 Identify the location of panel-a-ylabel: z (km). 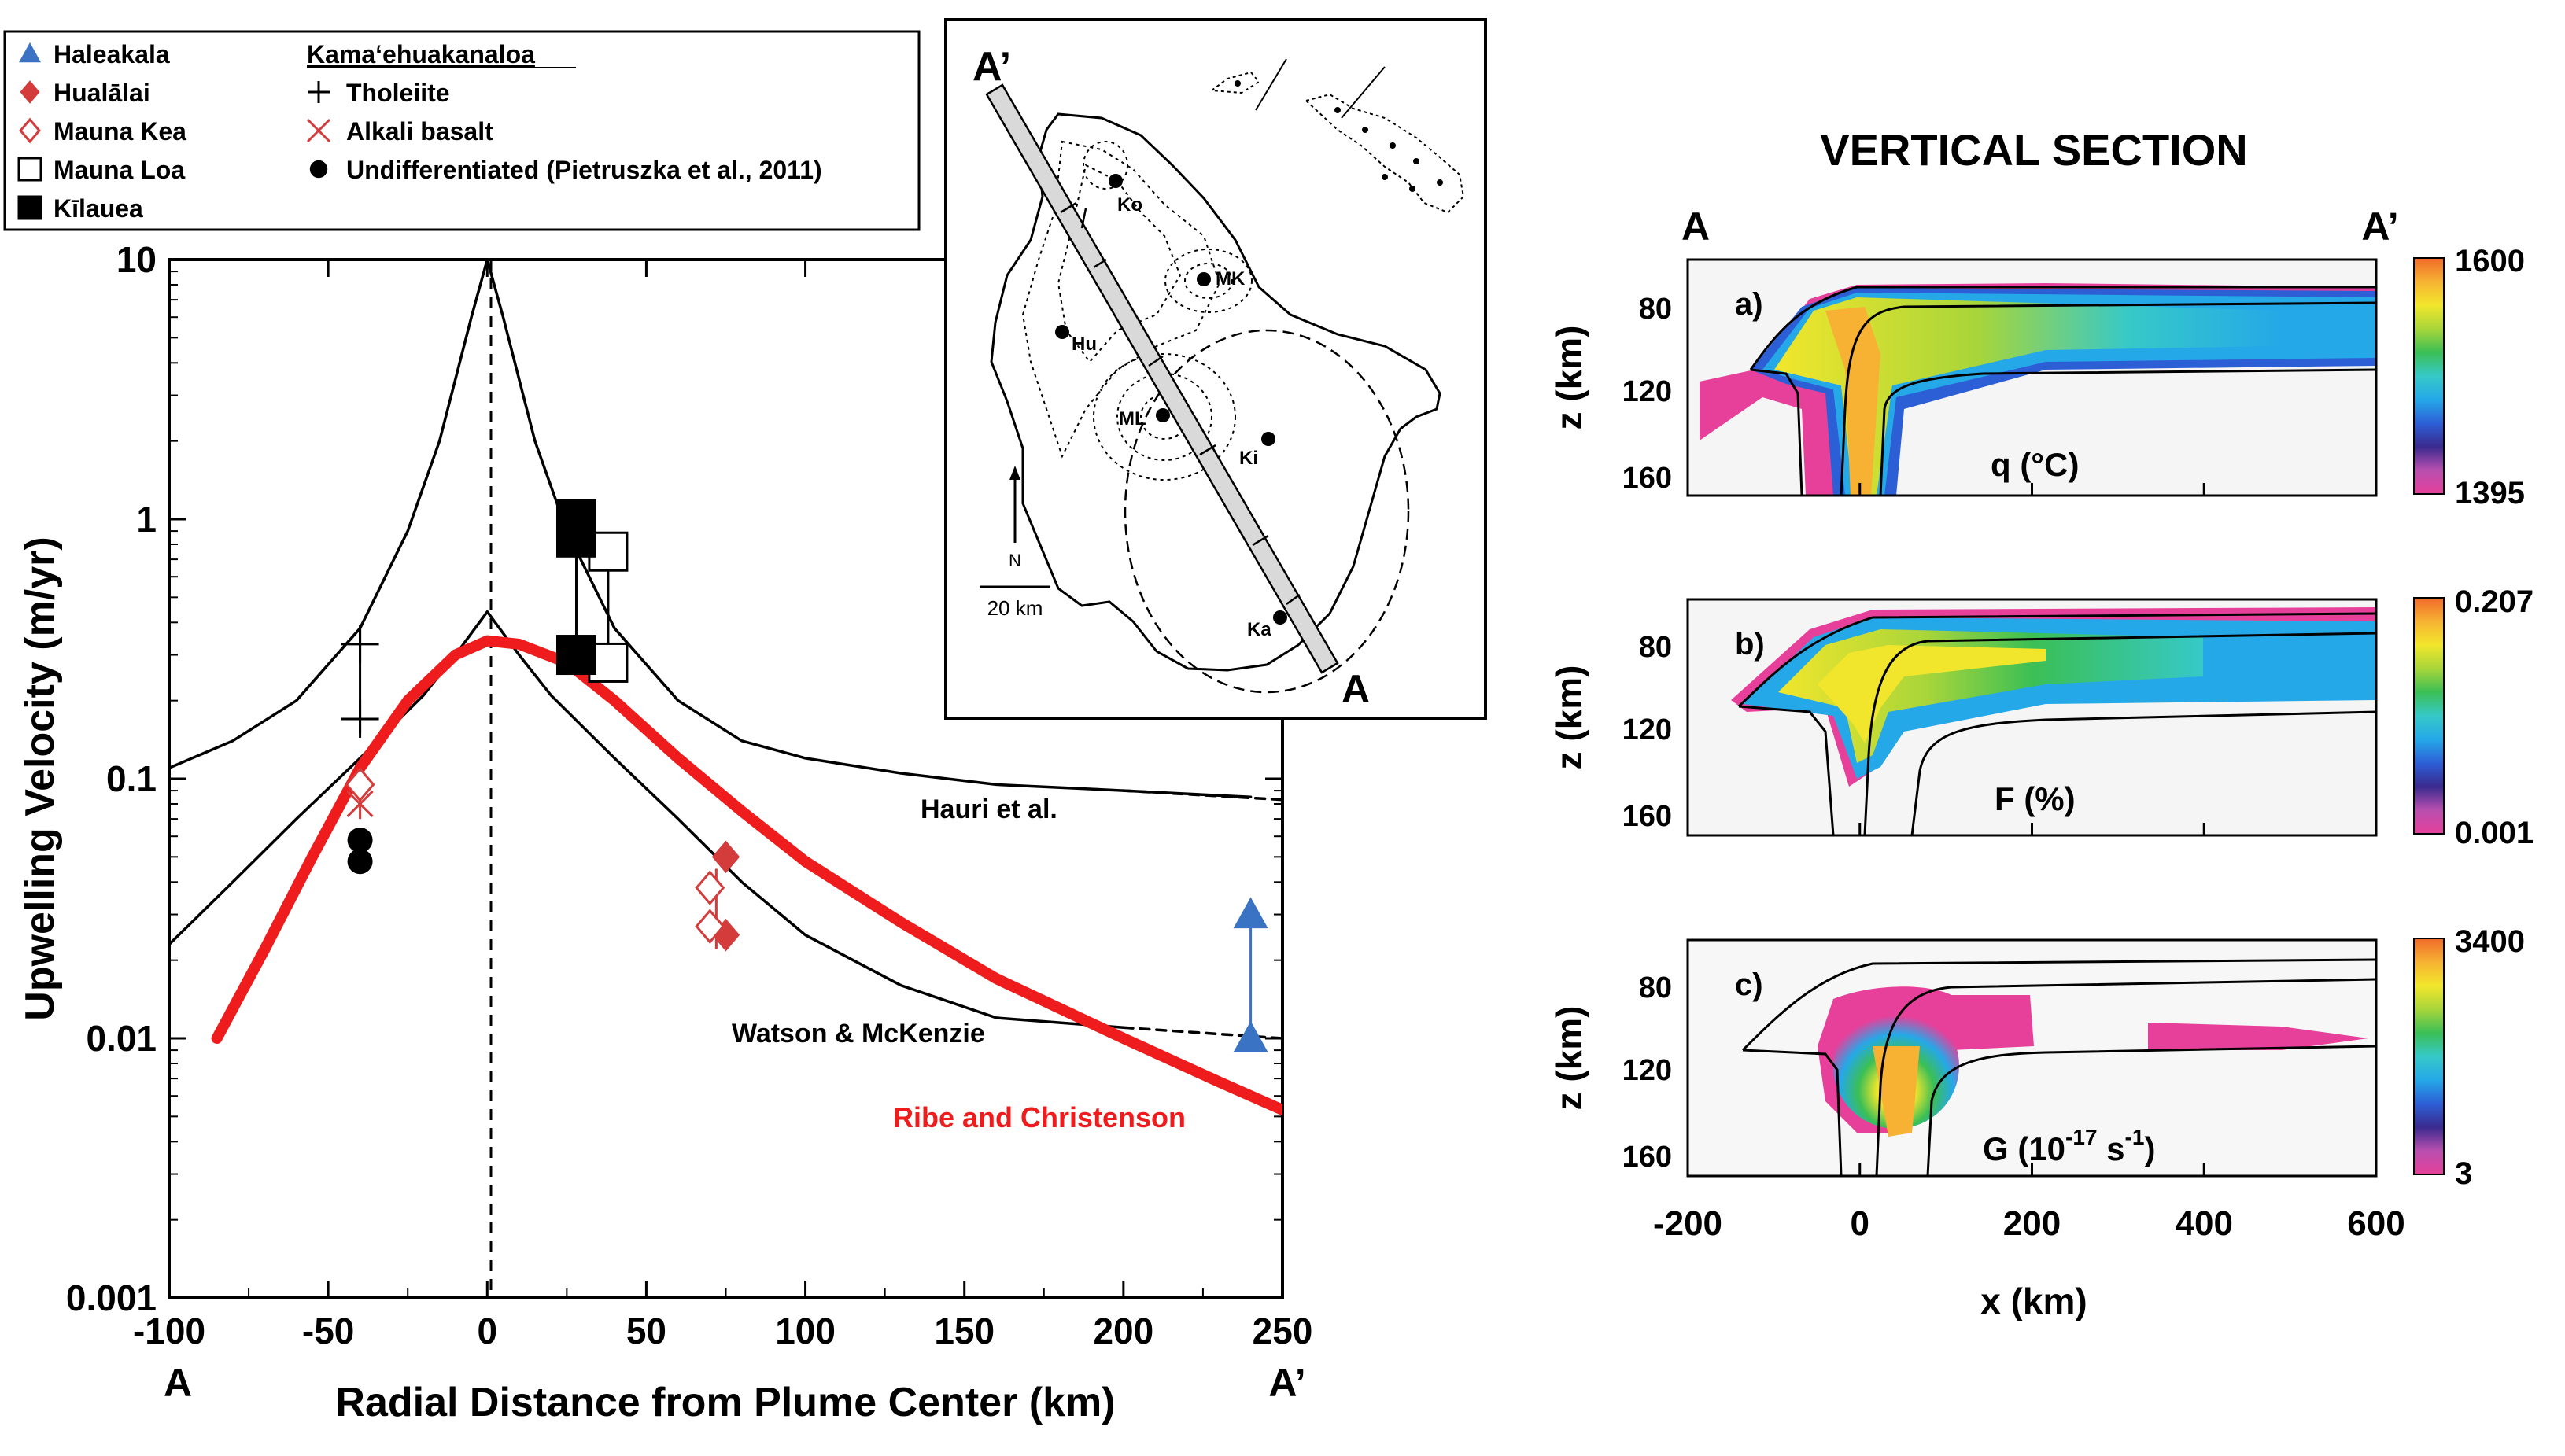
(1568, 378).